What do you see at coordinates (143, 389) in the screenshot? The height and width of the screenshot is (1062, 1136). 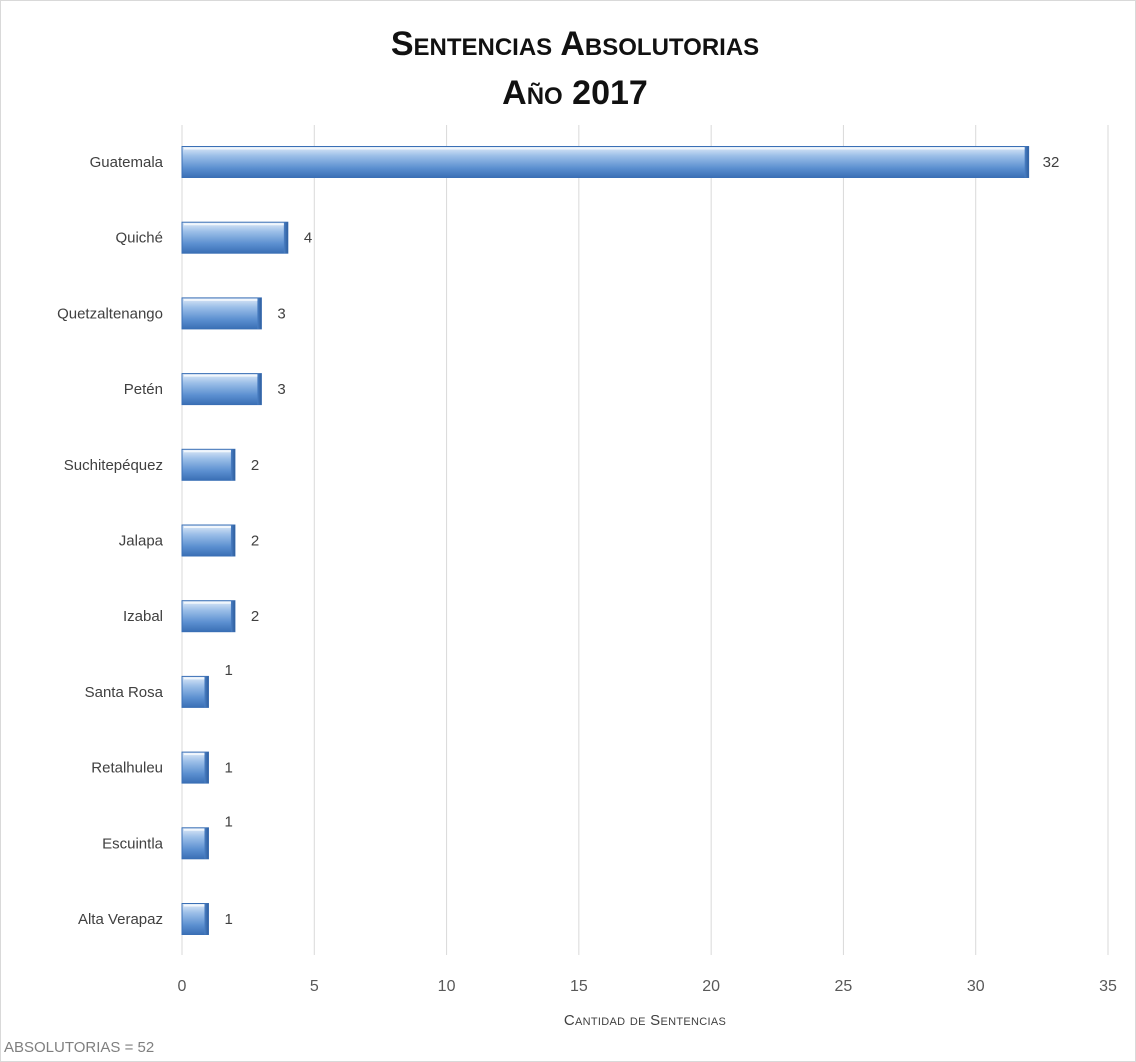 I see `category-label: Petén` at bounding box center [143, 389].